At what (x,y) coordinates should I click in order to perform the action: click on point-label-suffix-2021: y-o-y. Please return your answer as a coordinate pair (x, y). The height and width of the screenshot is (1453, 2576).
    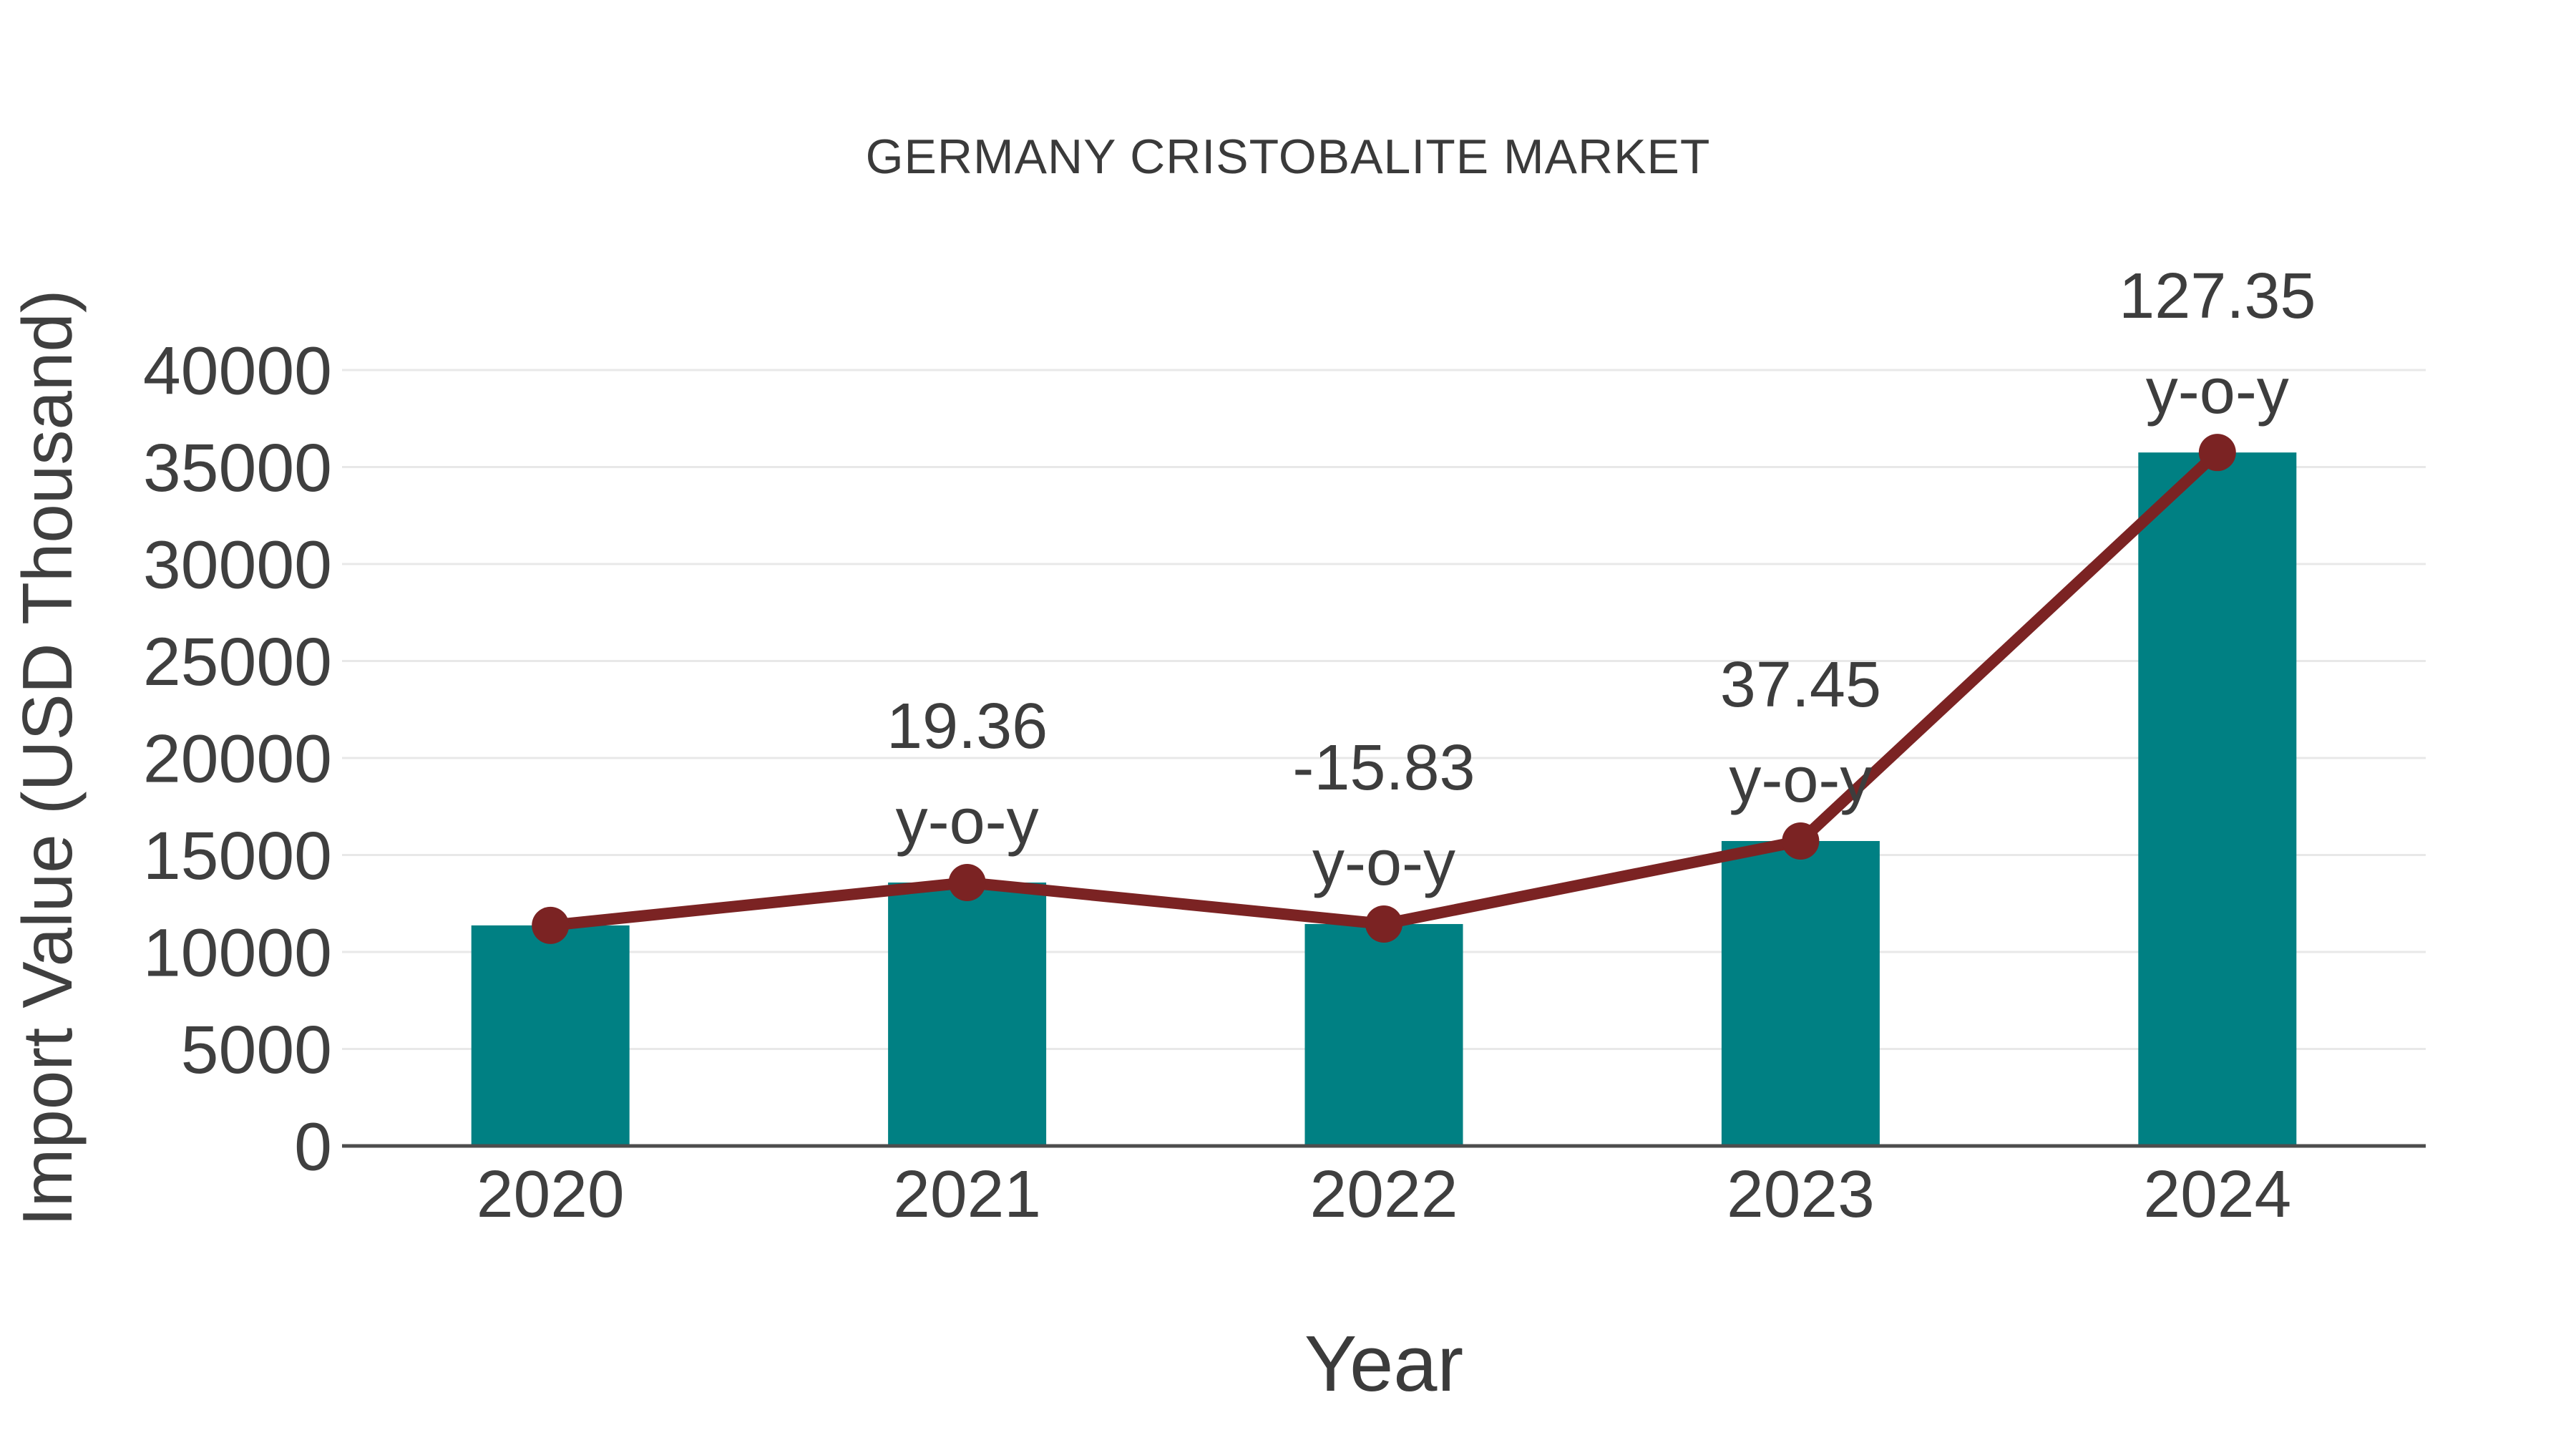
    Looking at the image, I should click on (967, 821).